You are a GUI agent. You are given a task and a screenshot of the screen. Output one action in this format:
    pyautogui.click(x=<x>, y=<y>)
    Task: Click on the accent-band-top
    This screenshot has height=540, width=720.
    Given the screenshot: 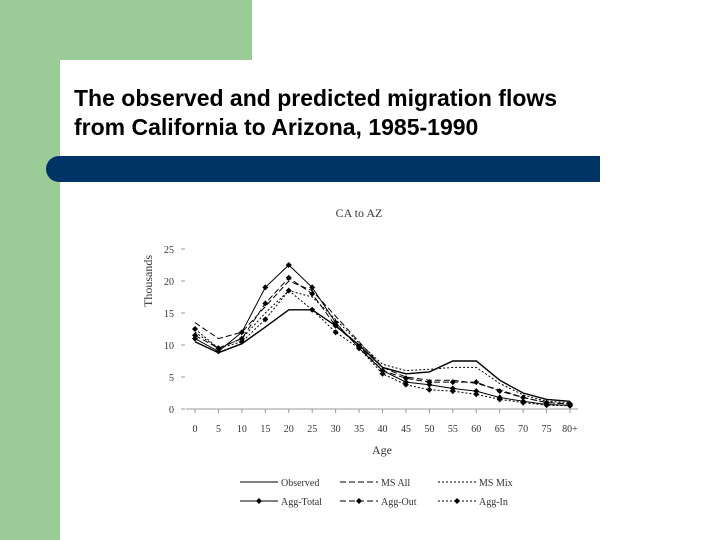 What is the action you would take?
    pyautogui.click(x=126, y=30)
    